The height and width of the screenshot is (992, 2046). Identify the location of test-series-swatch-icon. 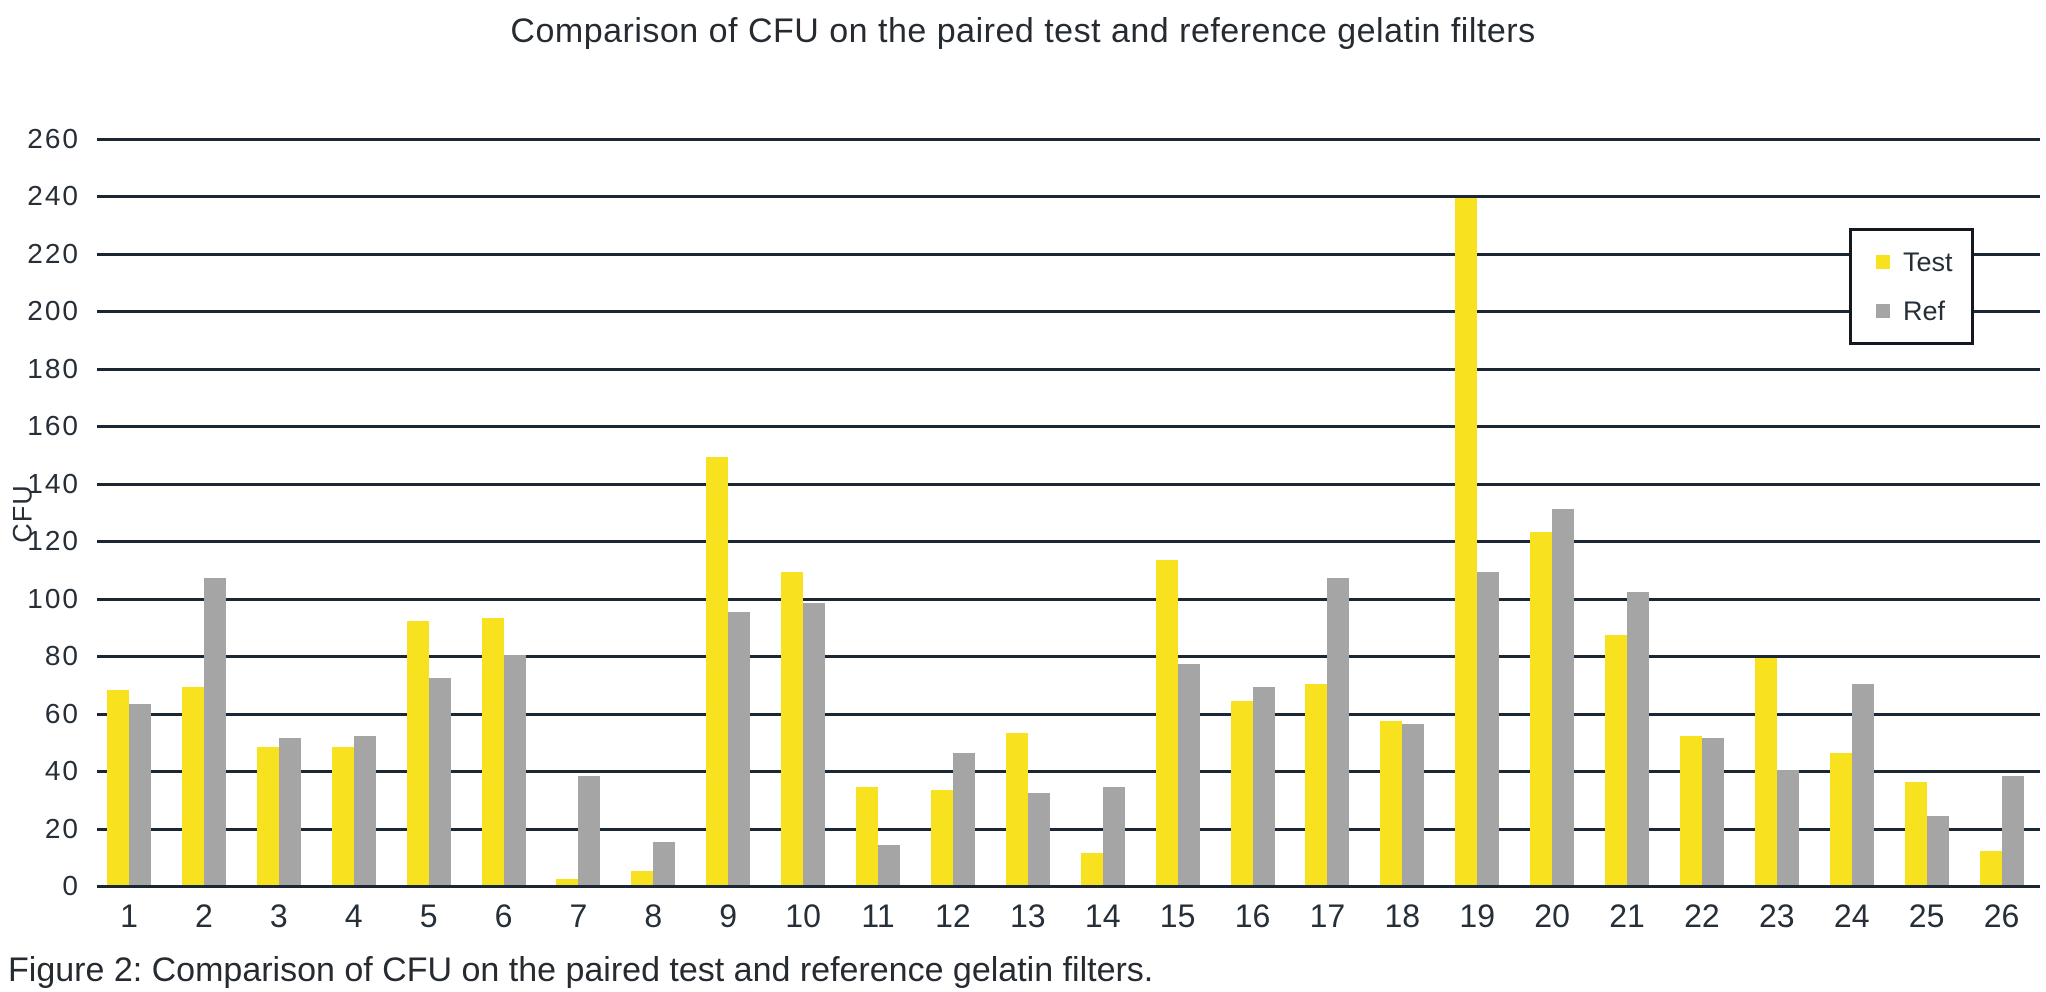
(1883, 262).